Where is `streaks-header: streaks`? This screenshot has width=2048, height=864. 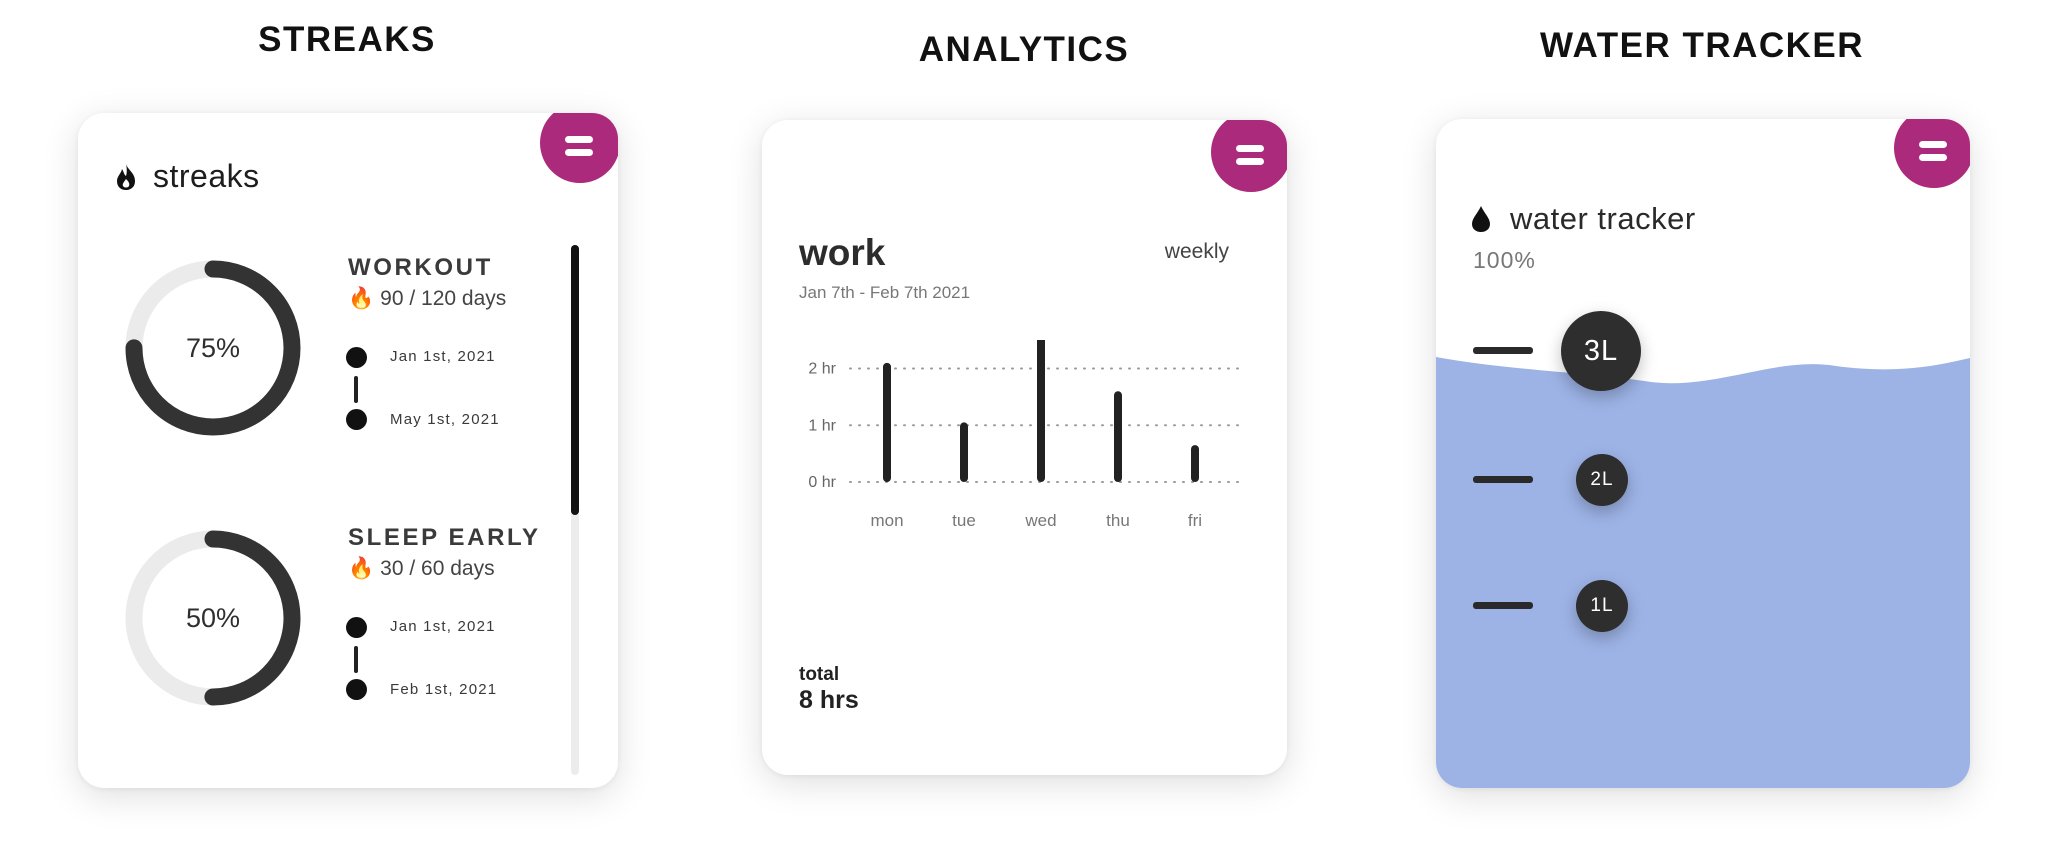
streaks-header: streaks is located at coordinates (187, 176).